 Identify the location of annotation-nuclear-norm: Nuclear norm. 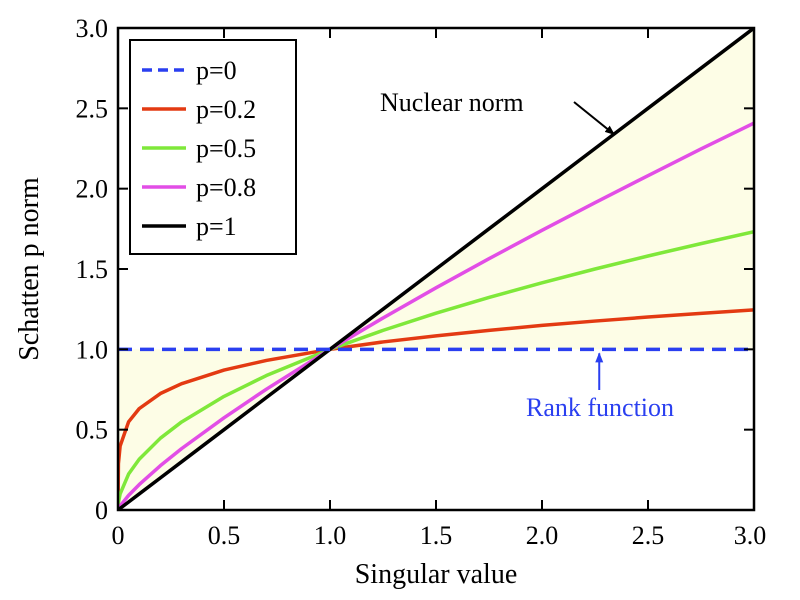
(452, 102).